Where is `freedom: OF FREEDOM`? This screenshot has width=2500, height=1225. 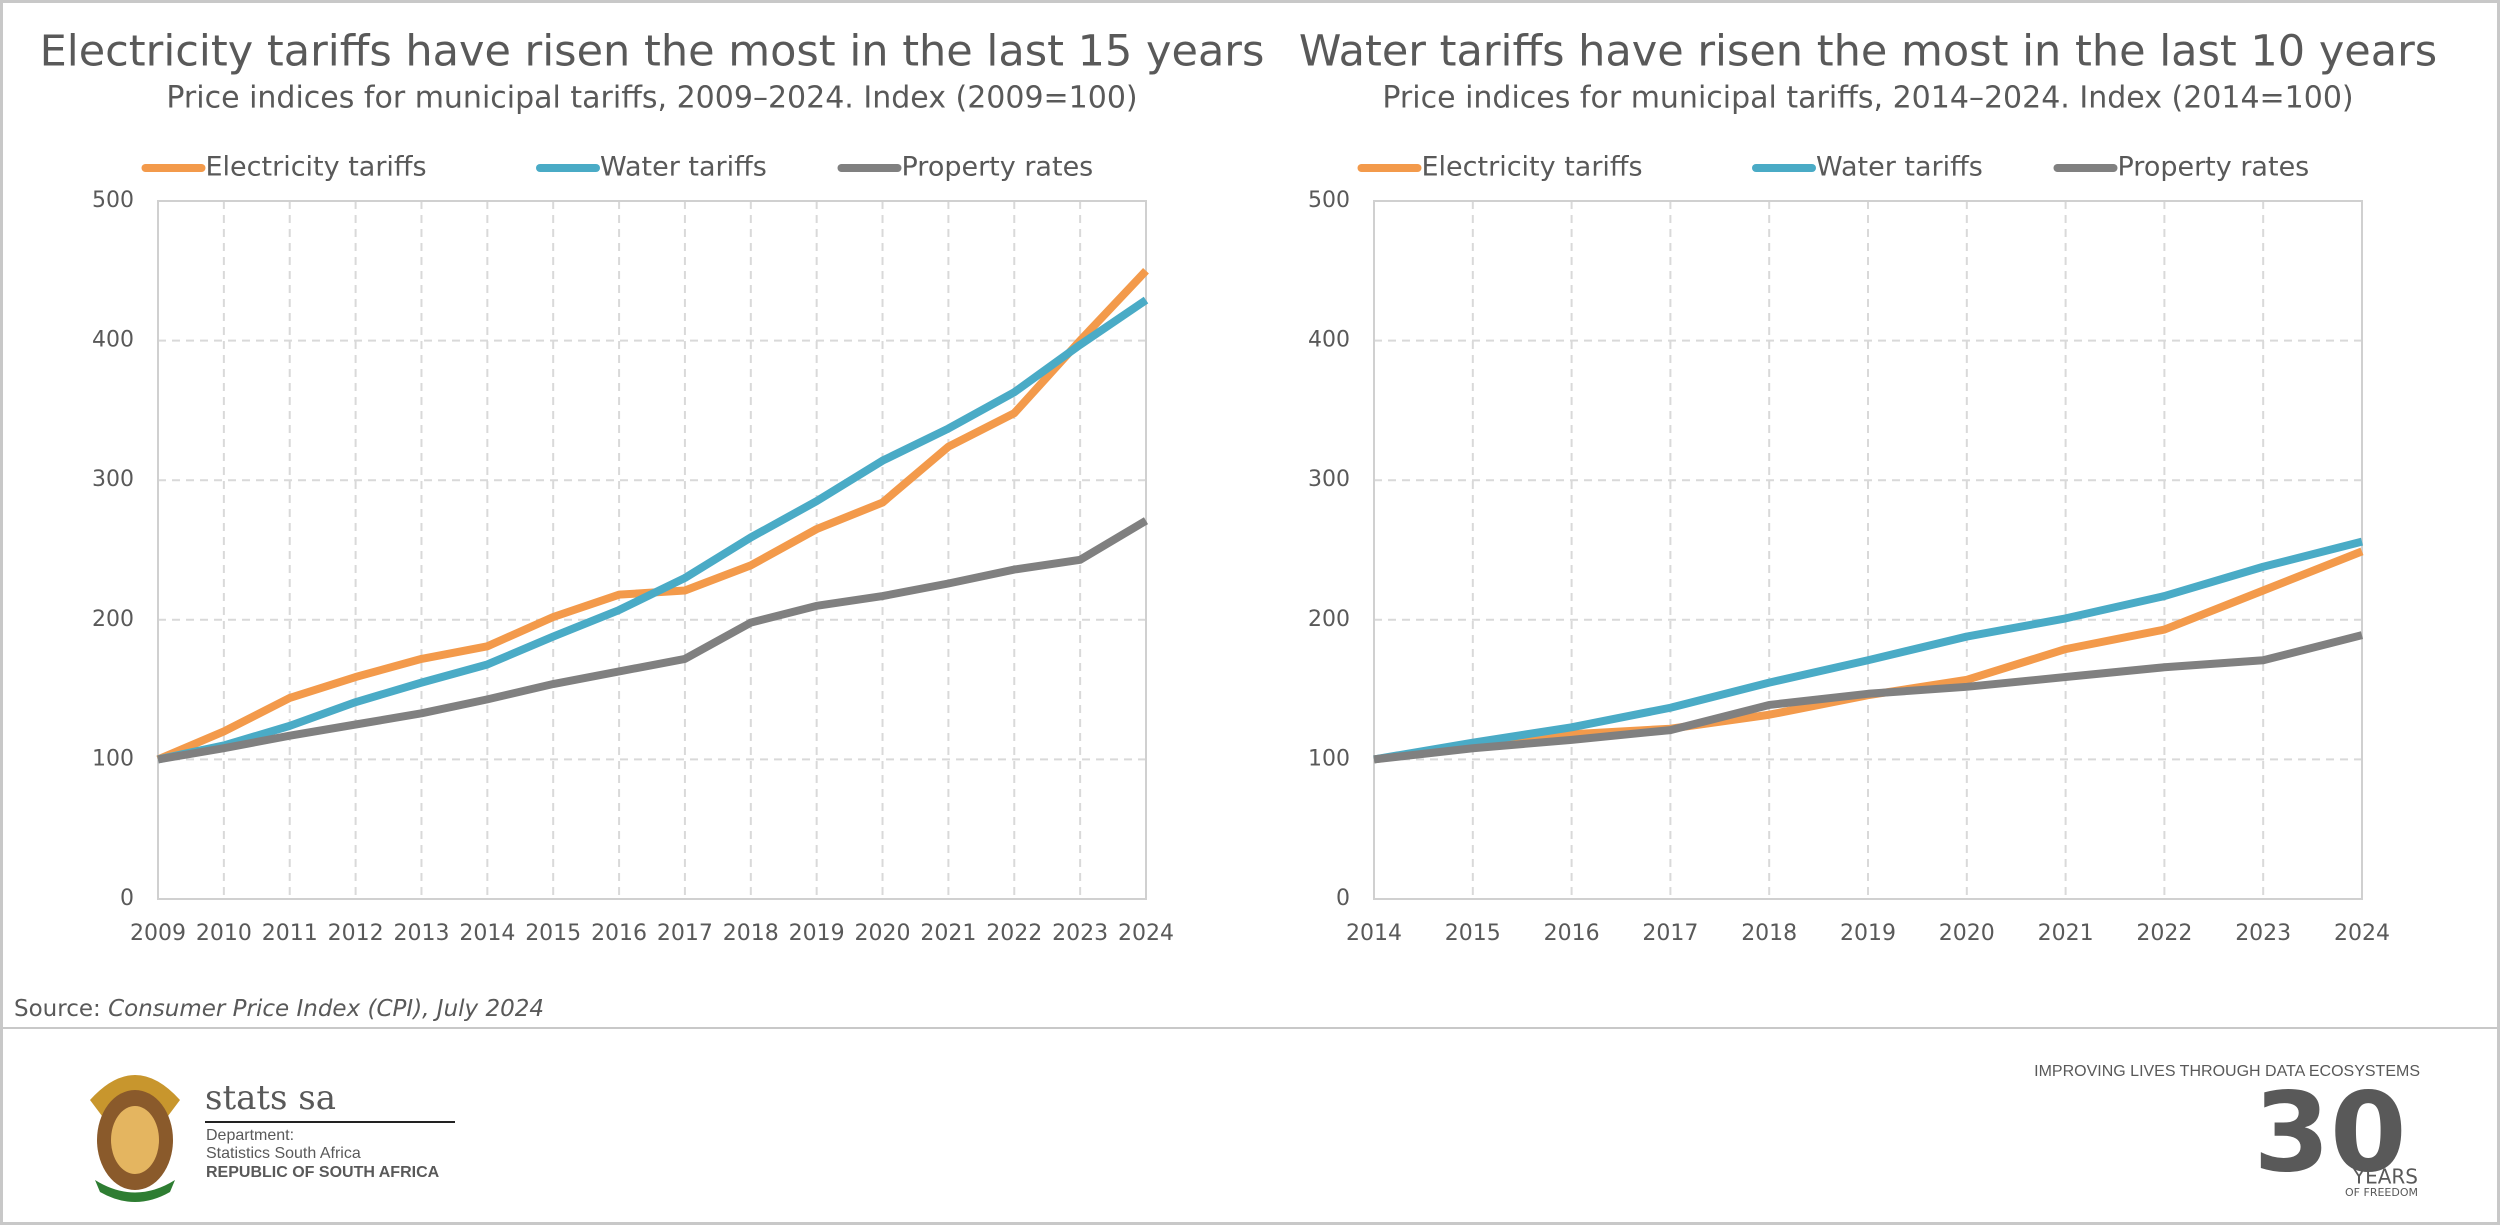
freedom: OF FREEDOM is located at coordinates (2381, 1192).